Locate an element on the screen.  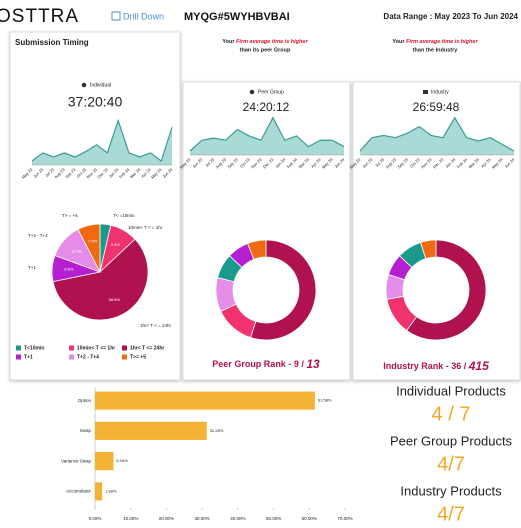
panel-label: Peer Group is located at coordinates (271, 92).